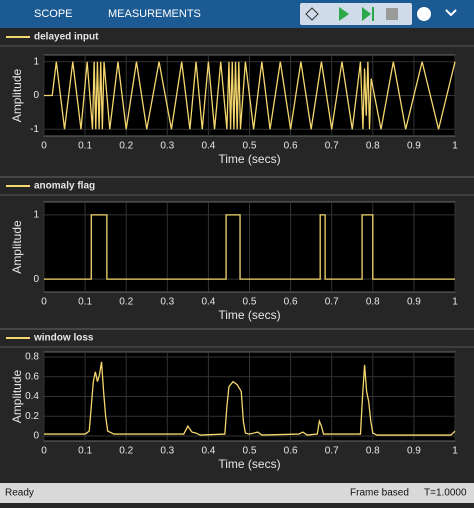 The width and height of the screenshot is (474, 508). I want to click on legend-label: window loss, so click(63, 338).